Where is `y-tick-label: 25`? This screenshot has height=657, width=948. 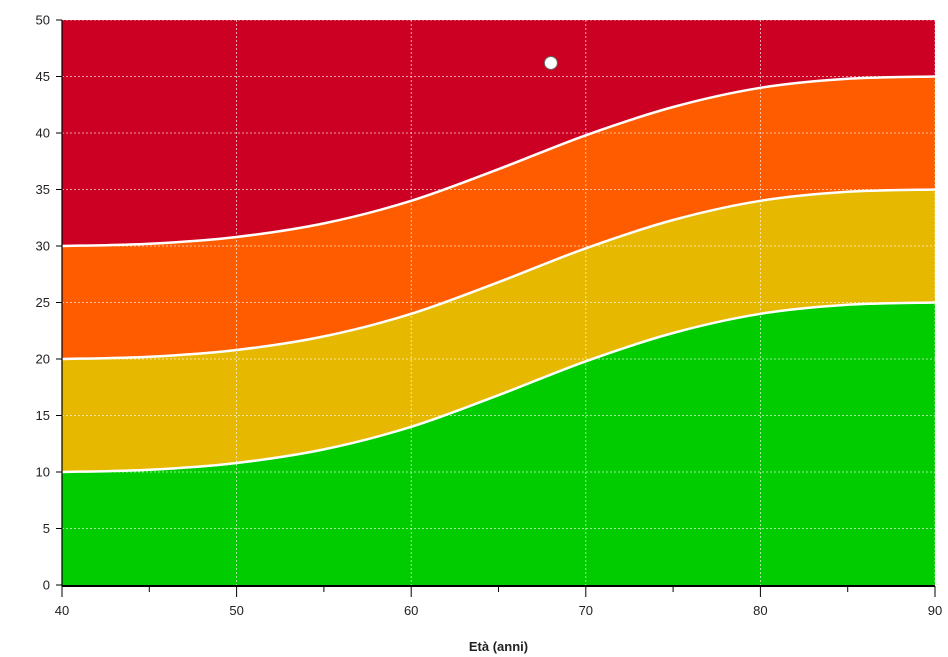
y-tick-label: 25 is located at coordinates (43, 302).